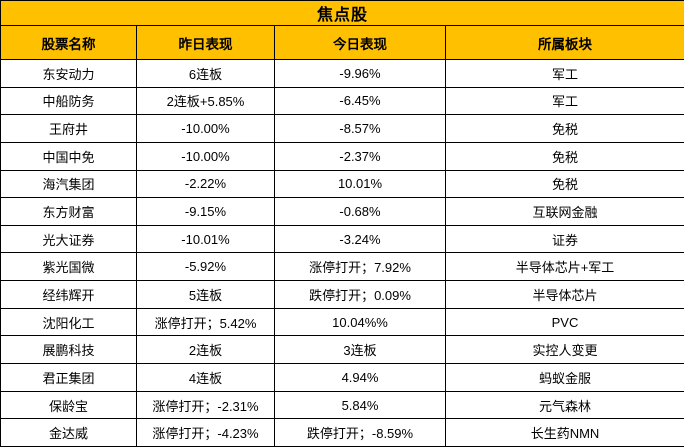 The image size is (684, 447). I want to click on cell-sector: 证券, so click(564, 239).